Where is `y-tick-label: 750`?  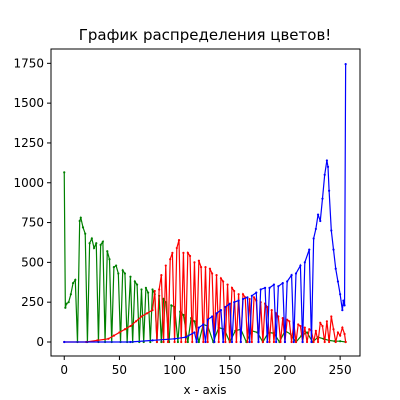
y-tick-label: 750 is located at coordinates (32, 223).